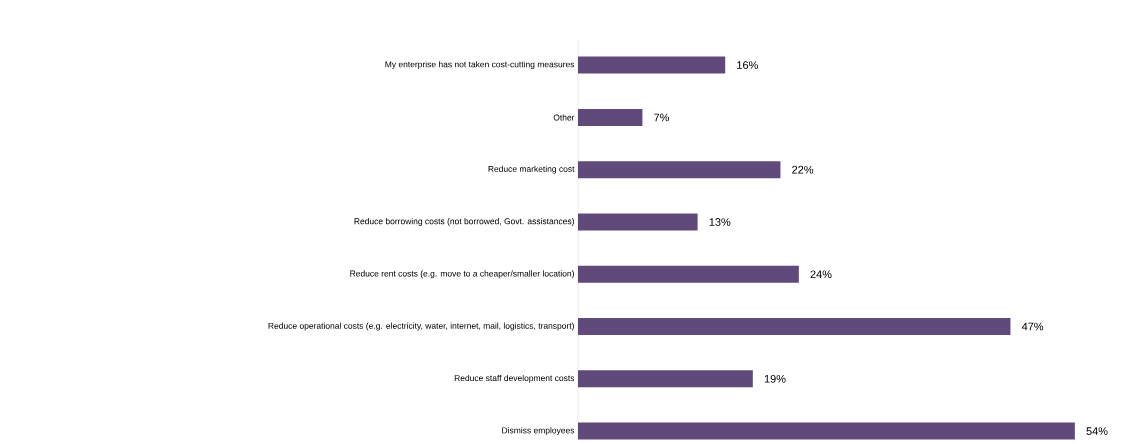 The image size is (1147, 444). Describe the element at coordinates (775, 378) in the screenshot. I see `data-label: 19%` at that location.